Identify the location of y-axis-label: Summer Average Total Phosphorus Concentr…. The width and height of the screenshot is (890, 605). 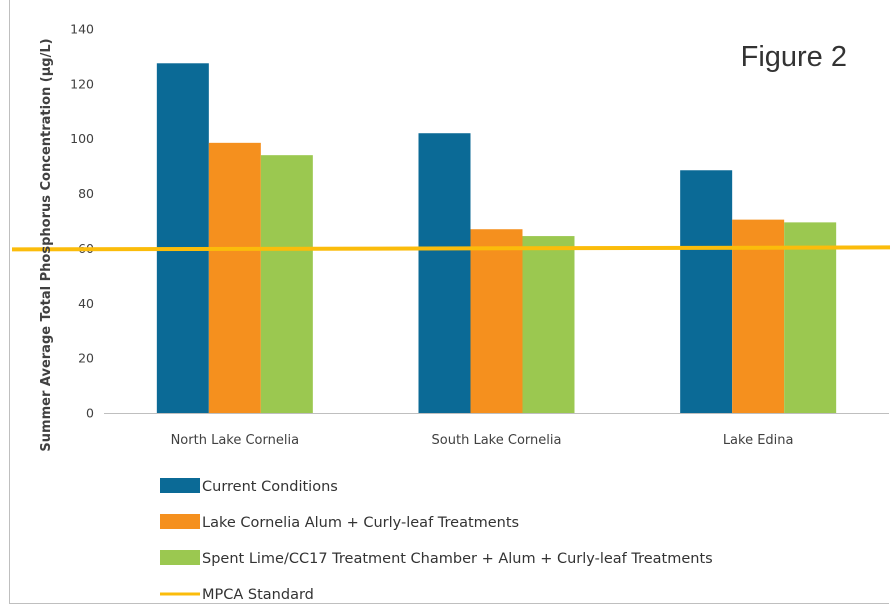
(46, 244).